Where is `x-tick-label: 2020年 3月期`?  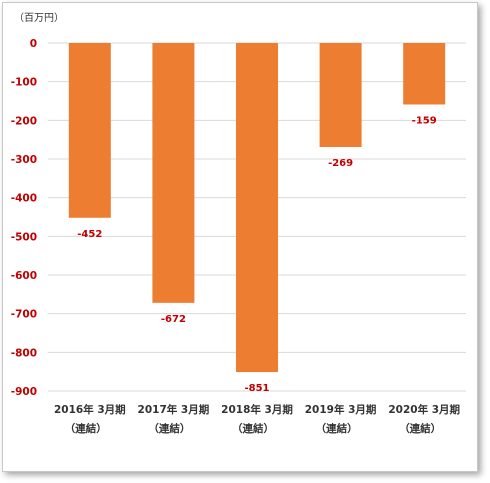 x-tick-label: 2020年 3月期 is located at coordinates (424, 409).